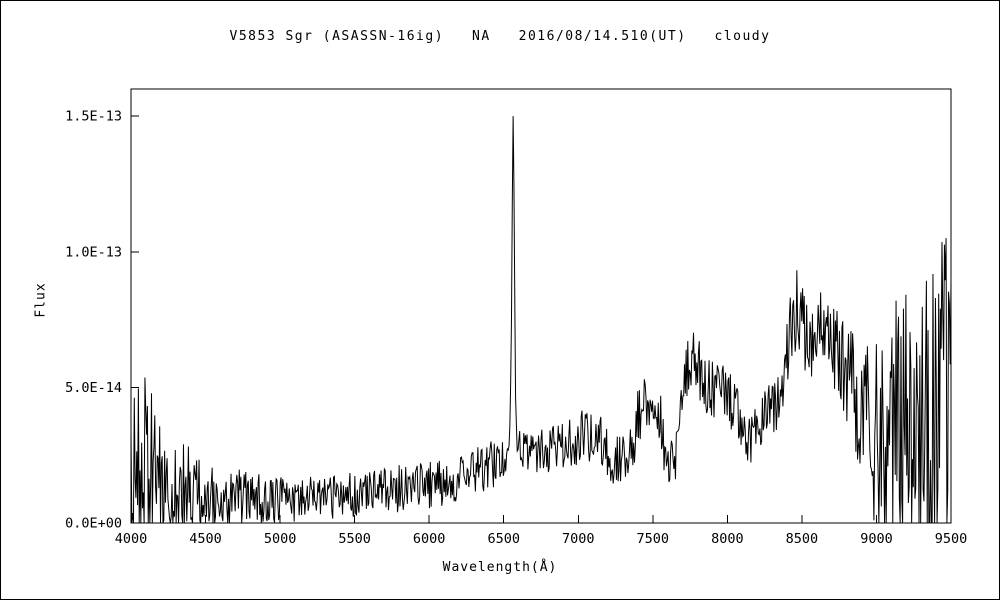 The width and height of the screenshot is (1000, 600). Describe the element at coordinates (951, 539) in the screenshot. I see `x-tick-label: 9500` at that location.